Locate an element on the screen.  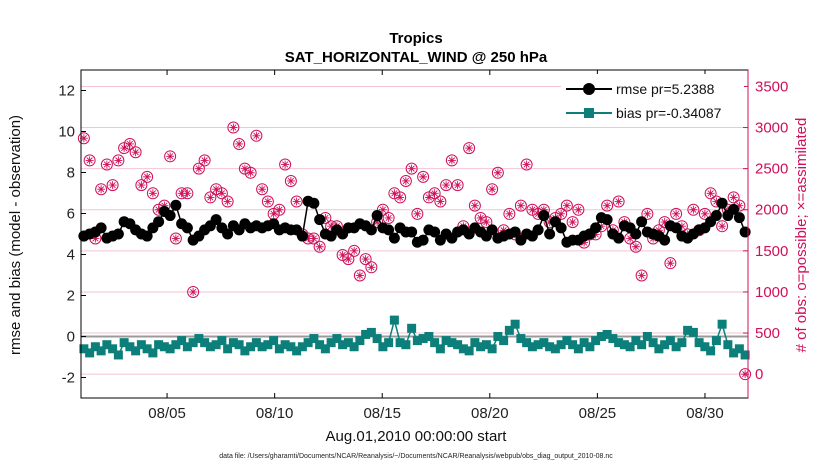
y-right-tick-label: 1500 is located at coordinates (771, 251).